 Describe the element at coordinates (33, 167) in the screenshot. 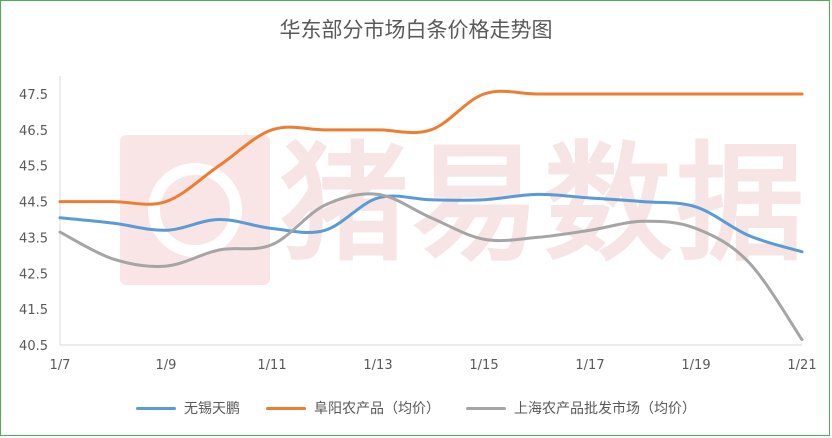

I see `y-tick-label: 45.5` at that location.